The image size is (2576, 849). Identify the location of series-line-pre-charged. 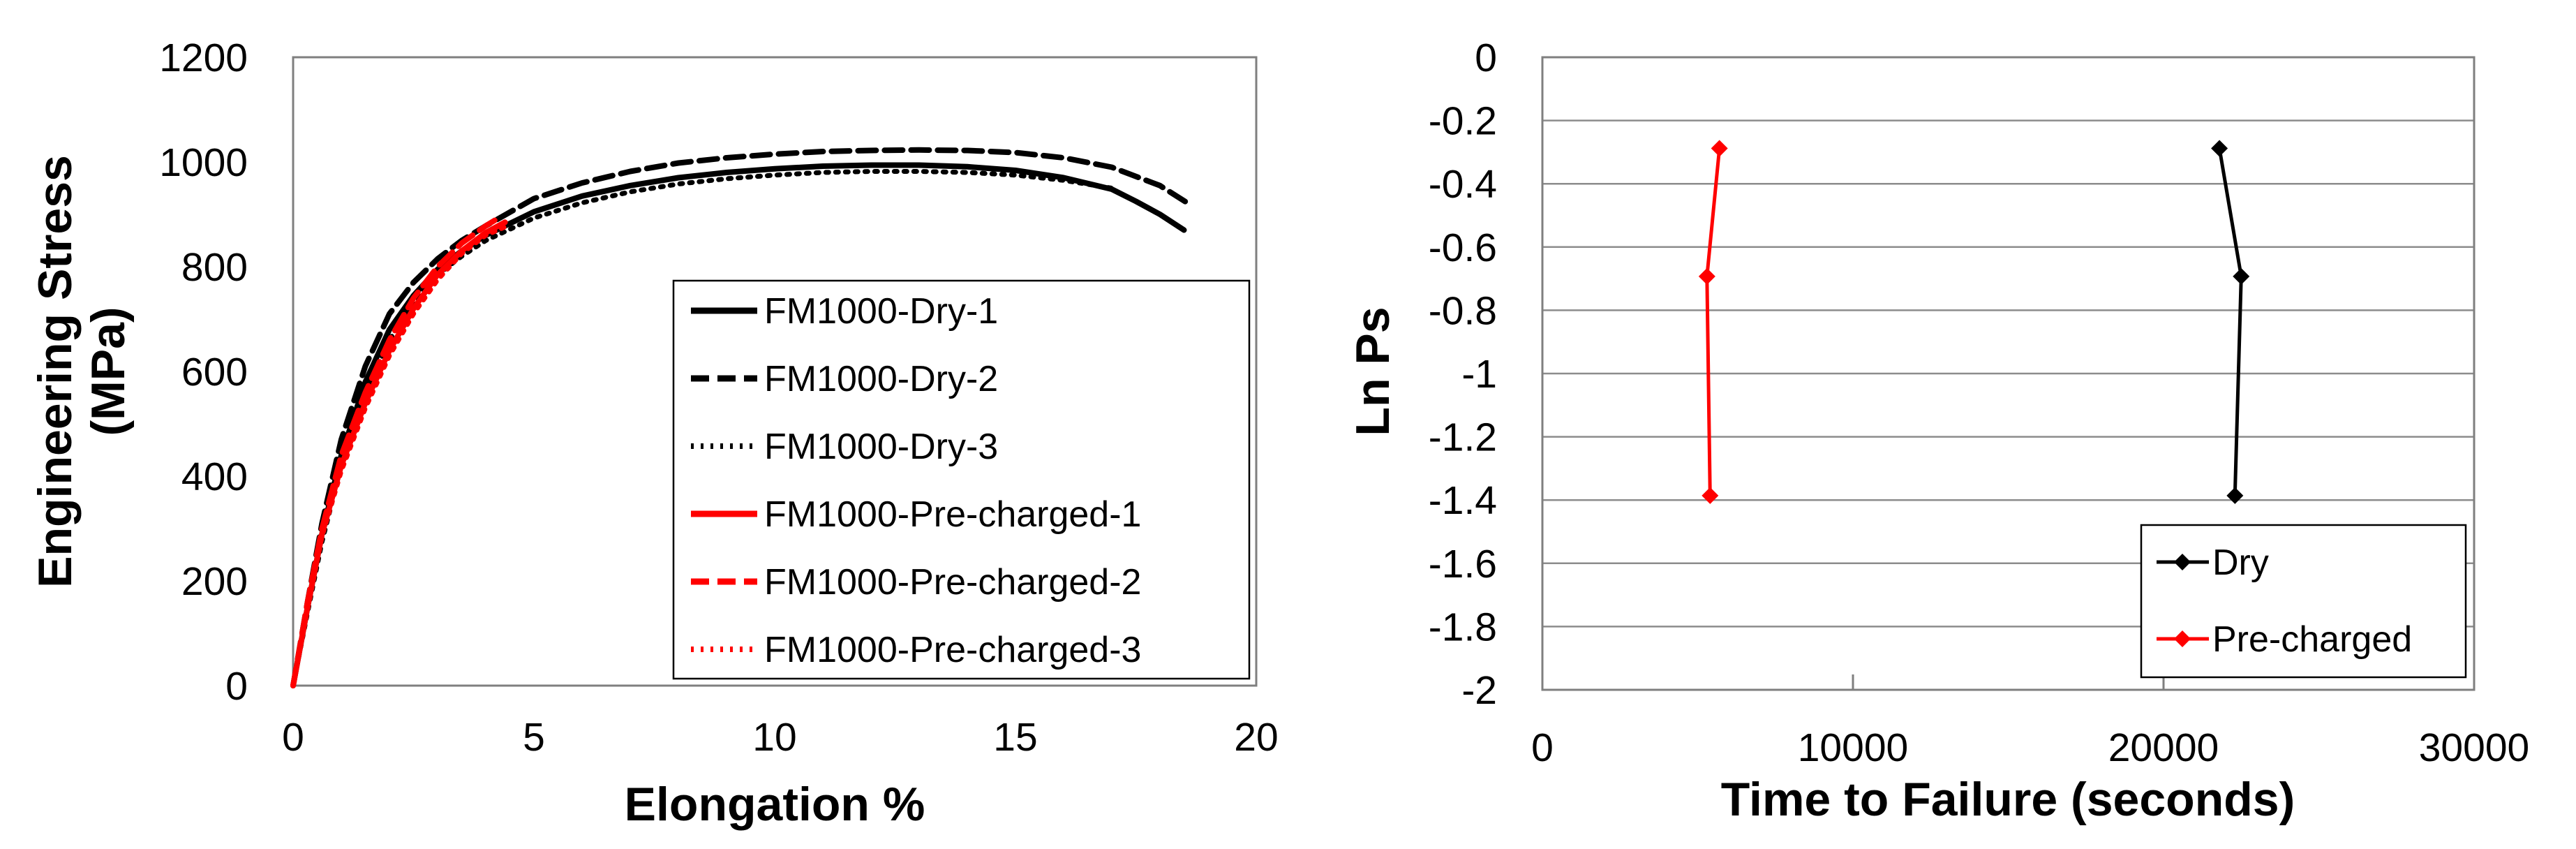
(1714, 322).